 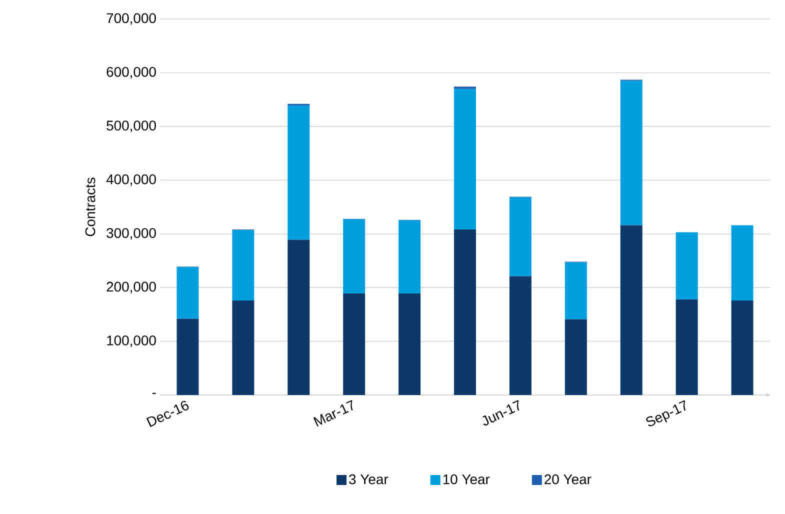 What do you see at coordinates (90, 207) in the screenshot?
I see `y-axis-title: Contracts` at bounding box center [90, 207].